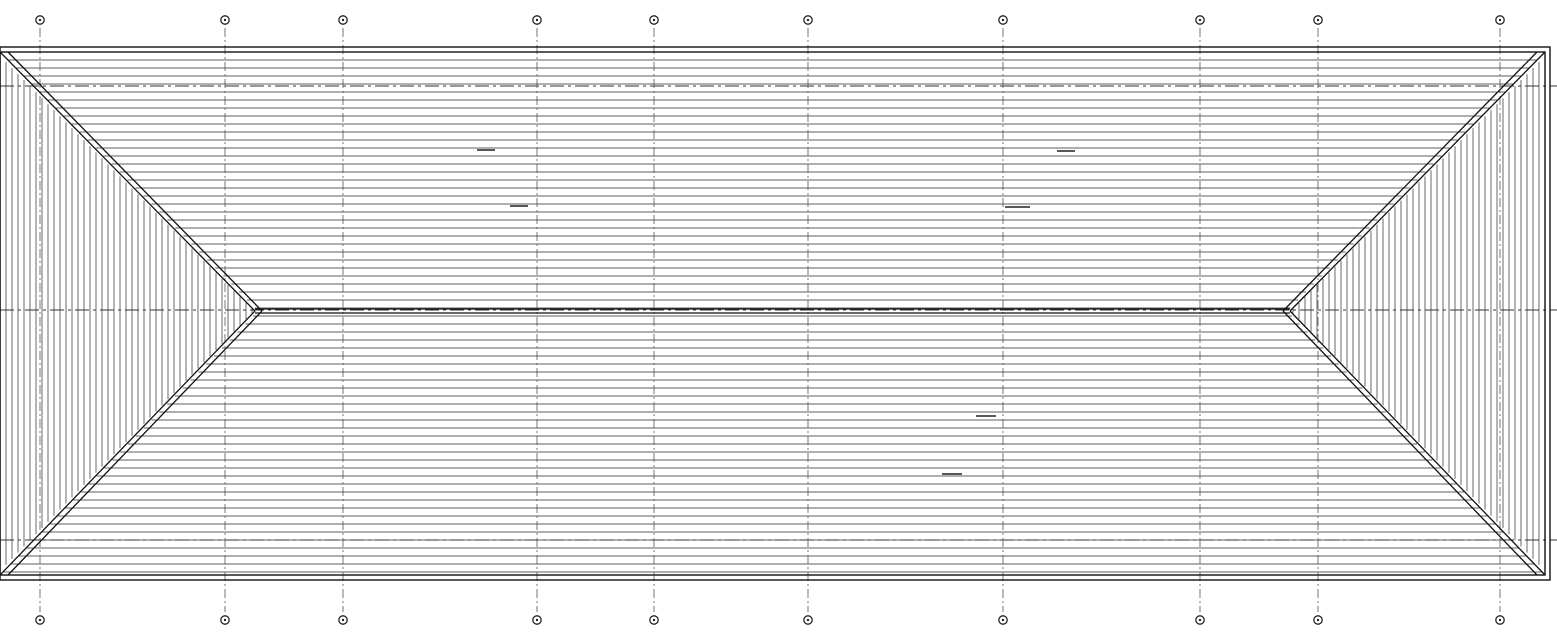 This screenshot has height=641, width=1557. Describe the element at coordinates (1410, 443) in the screenshot. I see `hip-line-bottom-right-inner` at that location.